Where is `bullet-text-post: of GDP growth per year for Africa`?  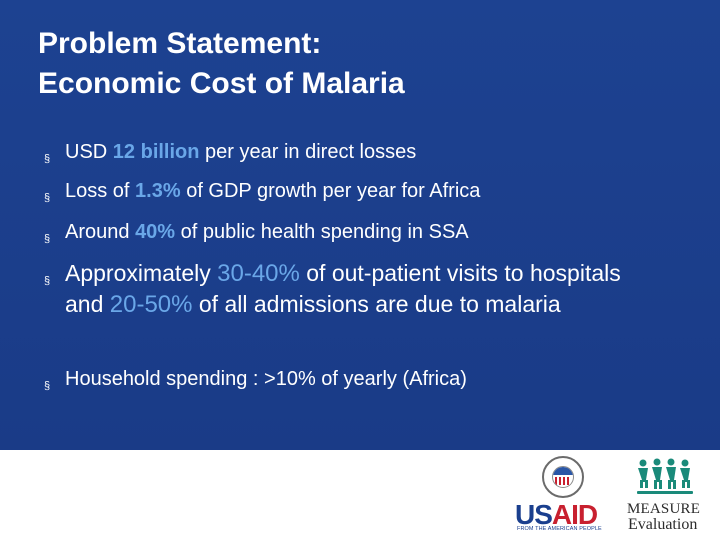
bullet-text-post: of GDP growth per year for Africa is located at coordinates (330, 191).